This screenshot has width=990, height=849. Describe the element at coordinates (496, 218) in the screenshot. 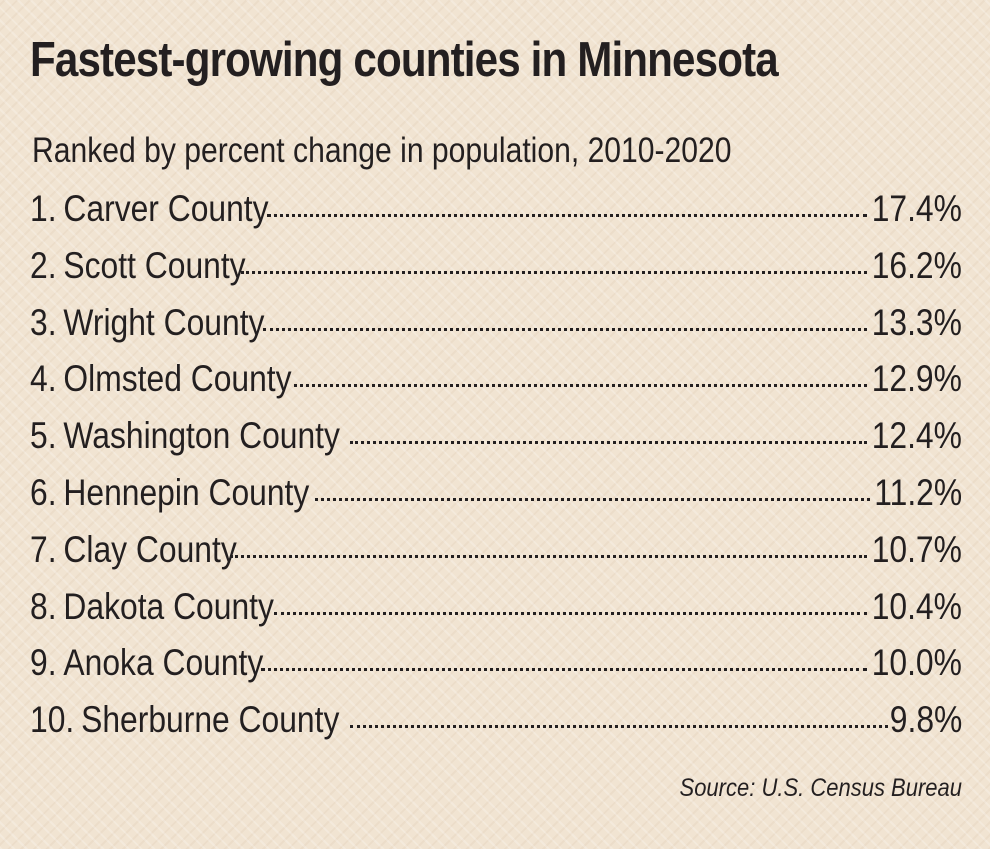

I see `list-item: 1. Carver County 17.4%` at that location.